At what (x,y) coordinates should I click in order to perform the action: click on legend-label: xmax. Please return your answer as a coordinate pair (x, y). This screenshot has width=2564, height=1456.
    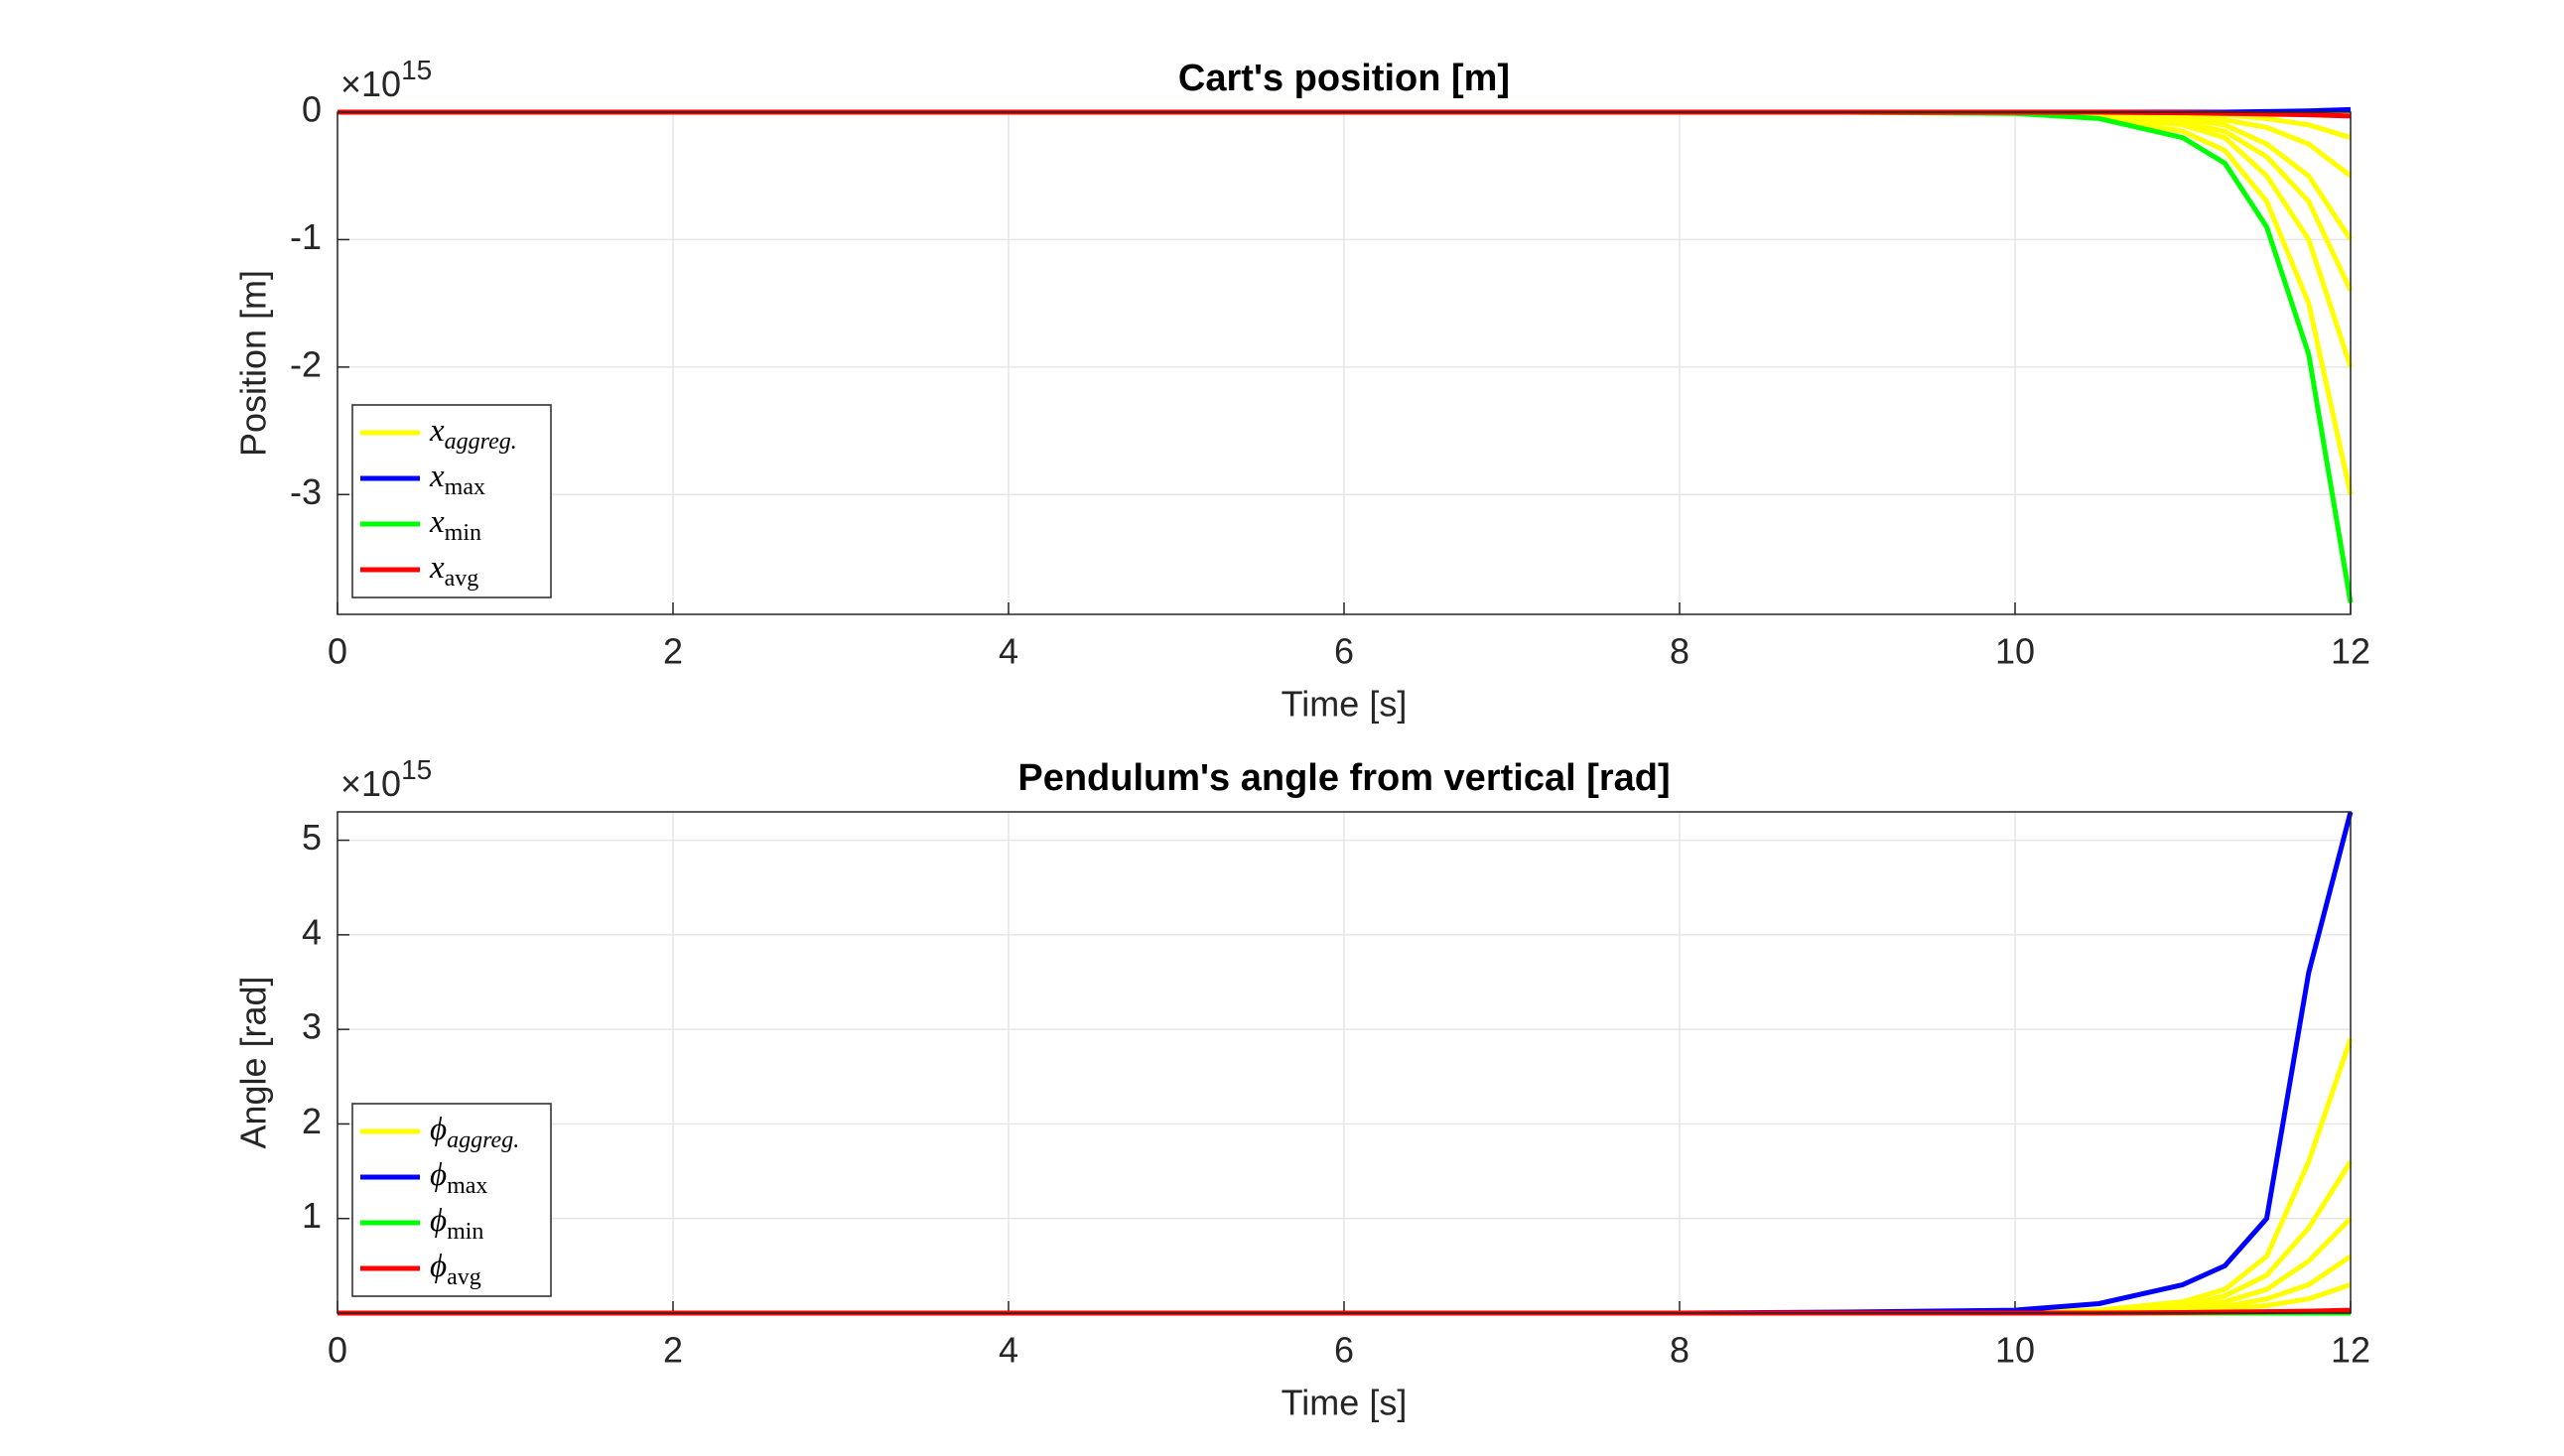
    Looking at the image, I should click on (457, 479).